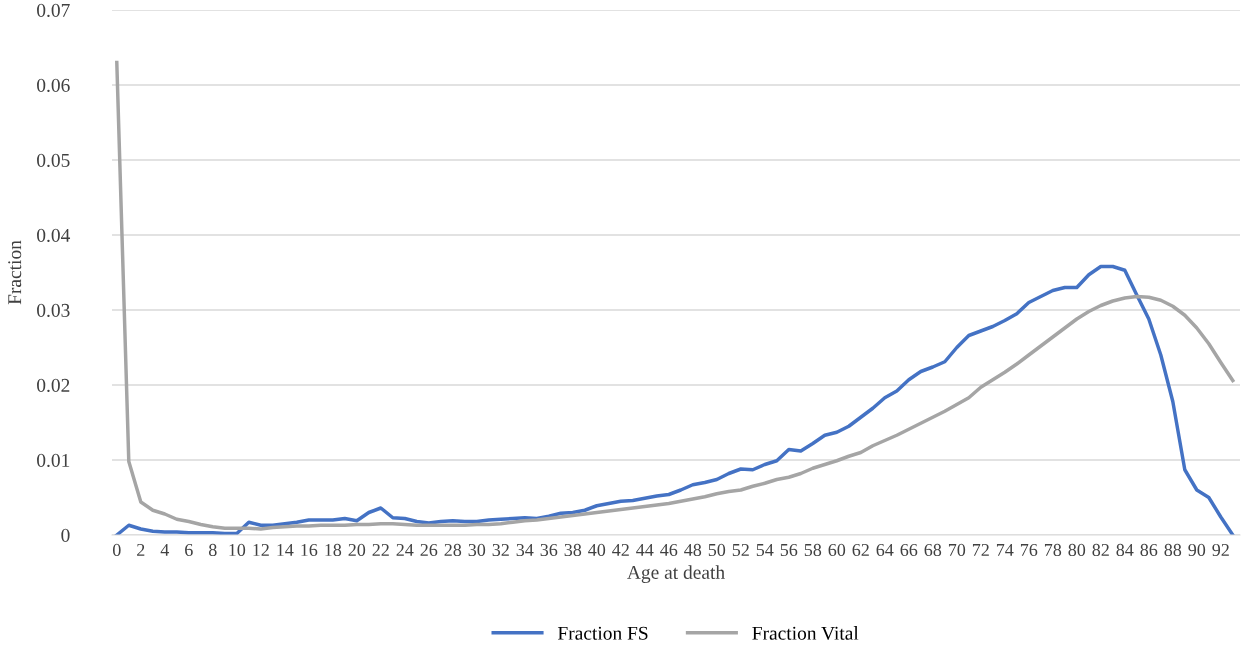 The image size is (1256, 645). What do you see at coordinates (53, 85) in the screenshot?
I see `y-tick-label: 0.06` at bounding box center [53, 85].